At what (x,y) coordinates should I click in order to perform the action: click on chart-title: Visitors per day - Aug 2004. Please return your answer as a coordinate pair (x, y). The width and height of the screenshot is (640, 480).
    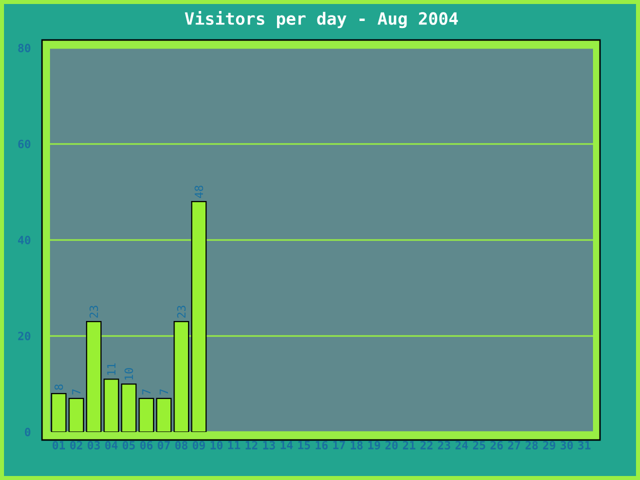
    Looking at the image, I should click on (321, 19).